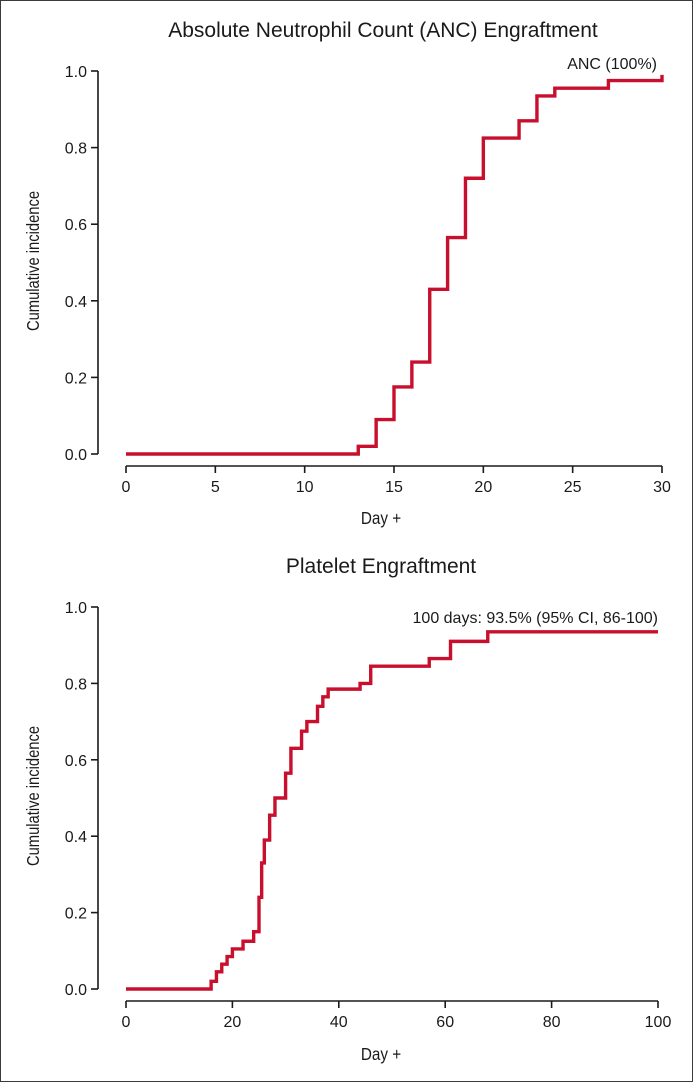 The image size is (693, 1086). I want to click on platelet-x-axis-label: Day +, so click(381, 1054).